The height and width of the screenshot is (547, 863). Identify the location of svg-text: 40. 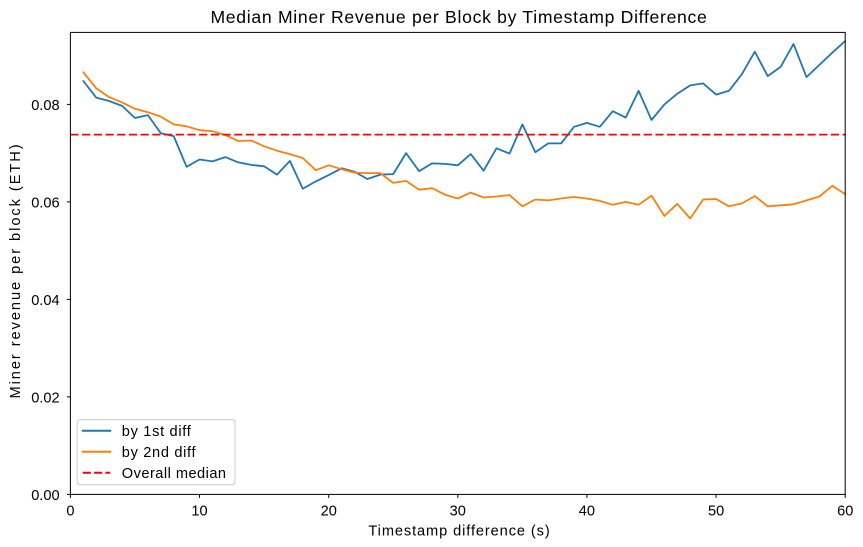
(587, 511).